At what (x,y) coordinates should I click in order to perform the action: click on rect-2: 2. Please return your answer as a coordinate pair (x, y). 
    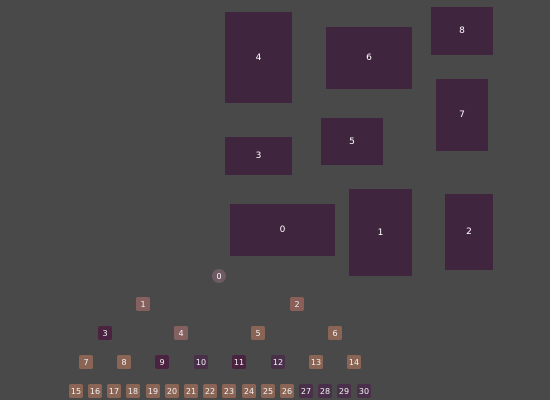
    Looking at the image, I should click on (469, 232).